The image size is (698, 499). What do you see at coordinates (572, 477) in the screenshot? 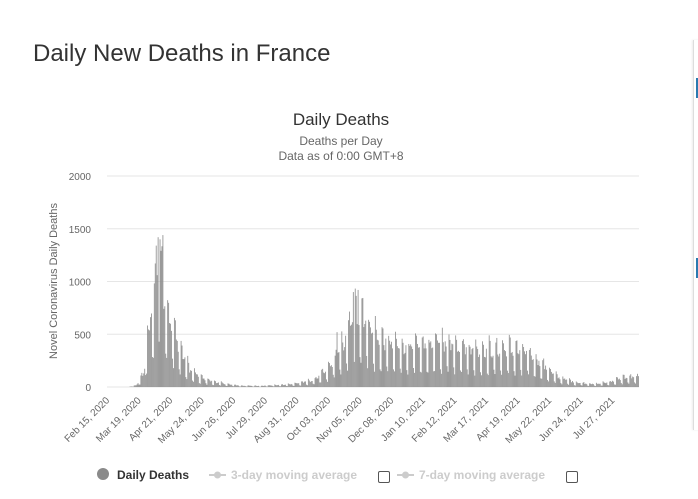
I see `checkbox-7-day-average` at bounding box center [572, 477].